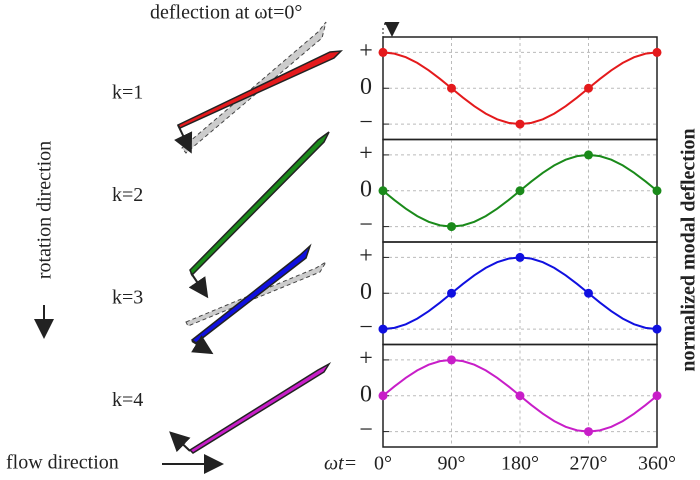 This screenshot has width=700, height=480. Describe the element at coordinates (392, 29) in the screenshot. I see `deflection-arrow` at that location.